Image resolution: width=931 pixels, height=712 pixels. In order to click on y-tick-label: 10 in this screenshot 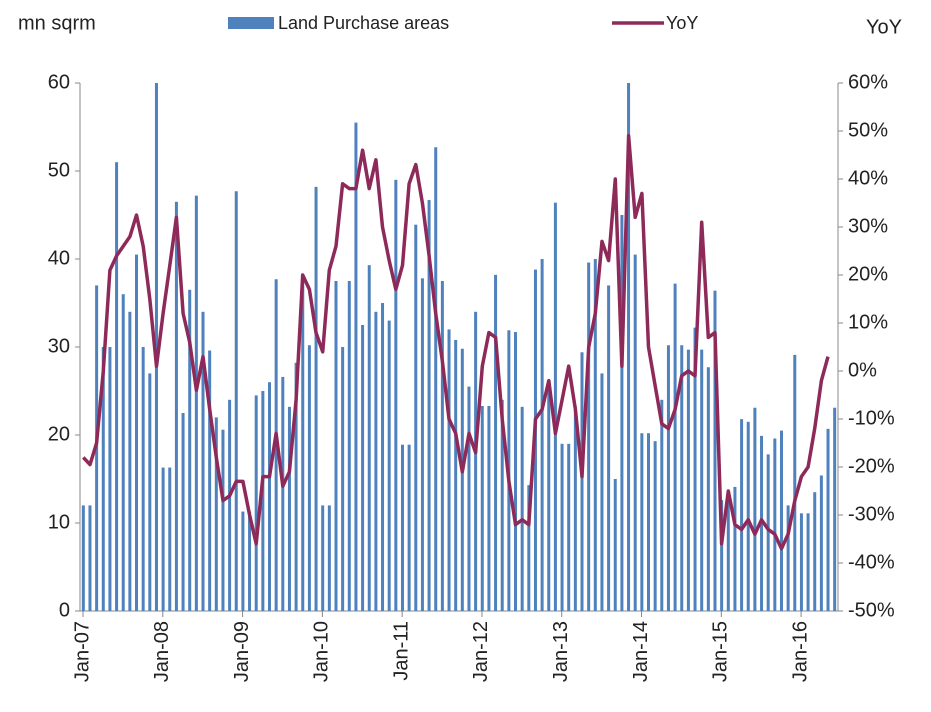, I will do `click(59, 522)`.